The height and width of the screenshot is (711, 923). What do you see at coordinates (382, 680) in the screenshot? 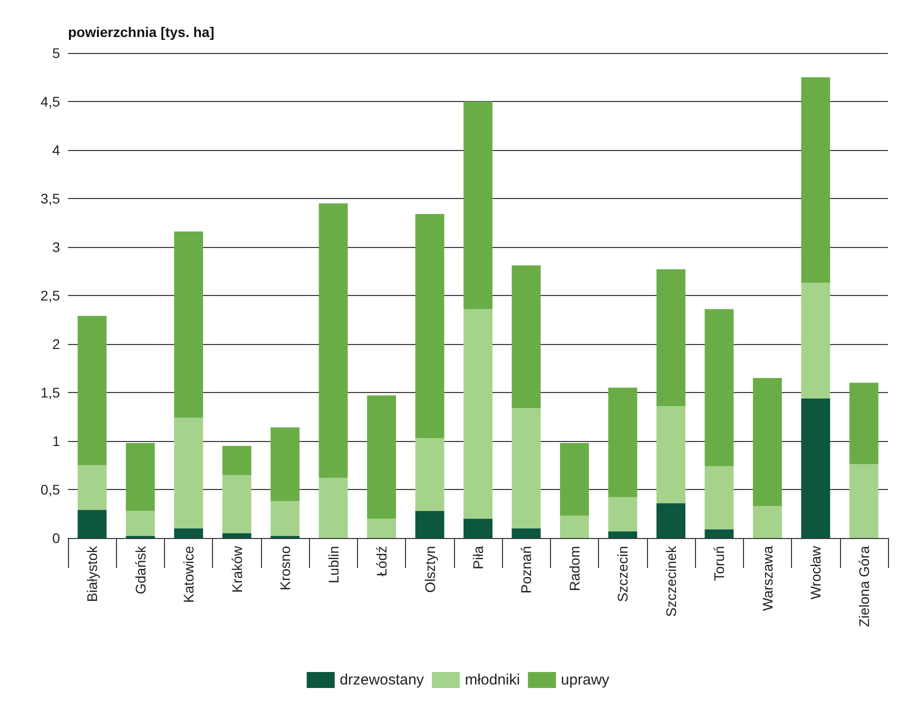
I see `legend-label: drzewostany` at bounding box center [382, 680].